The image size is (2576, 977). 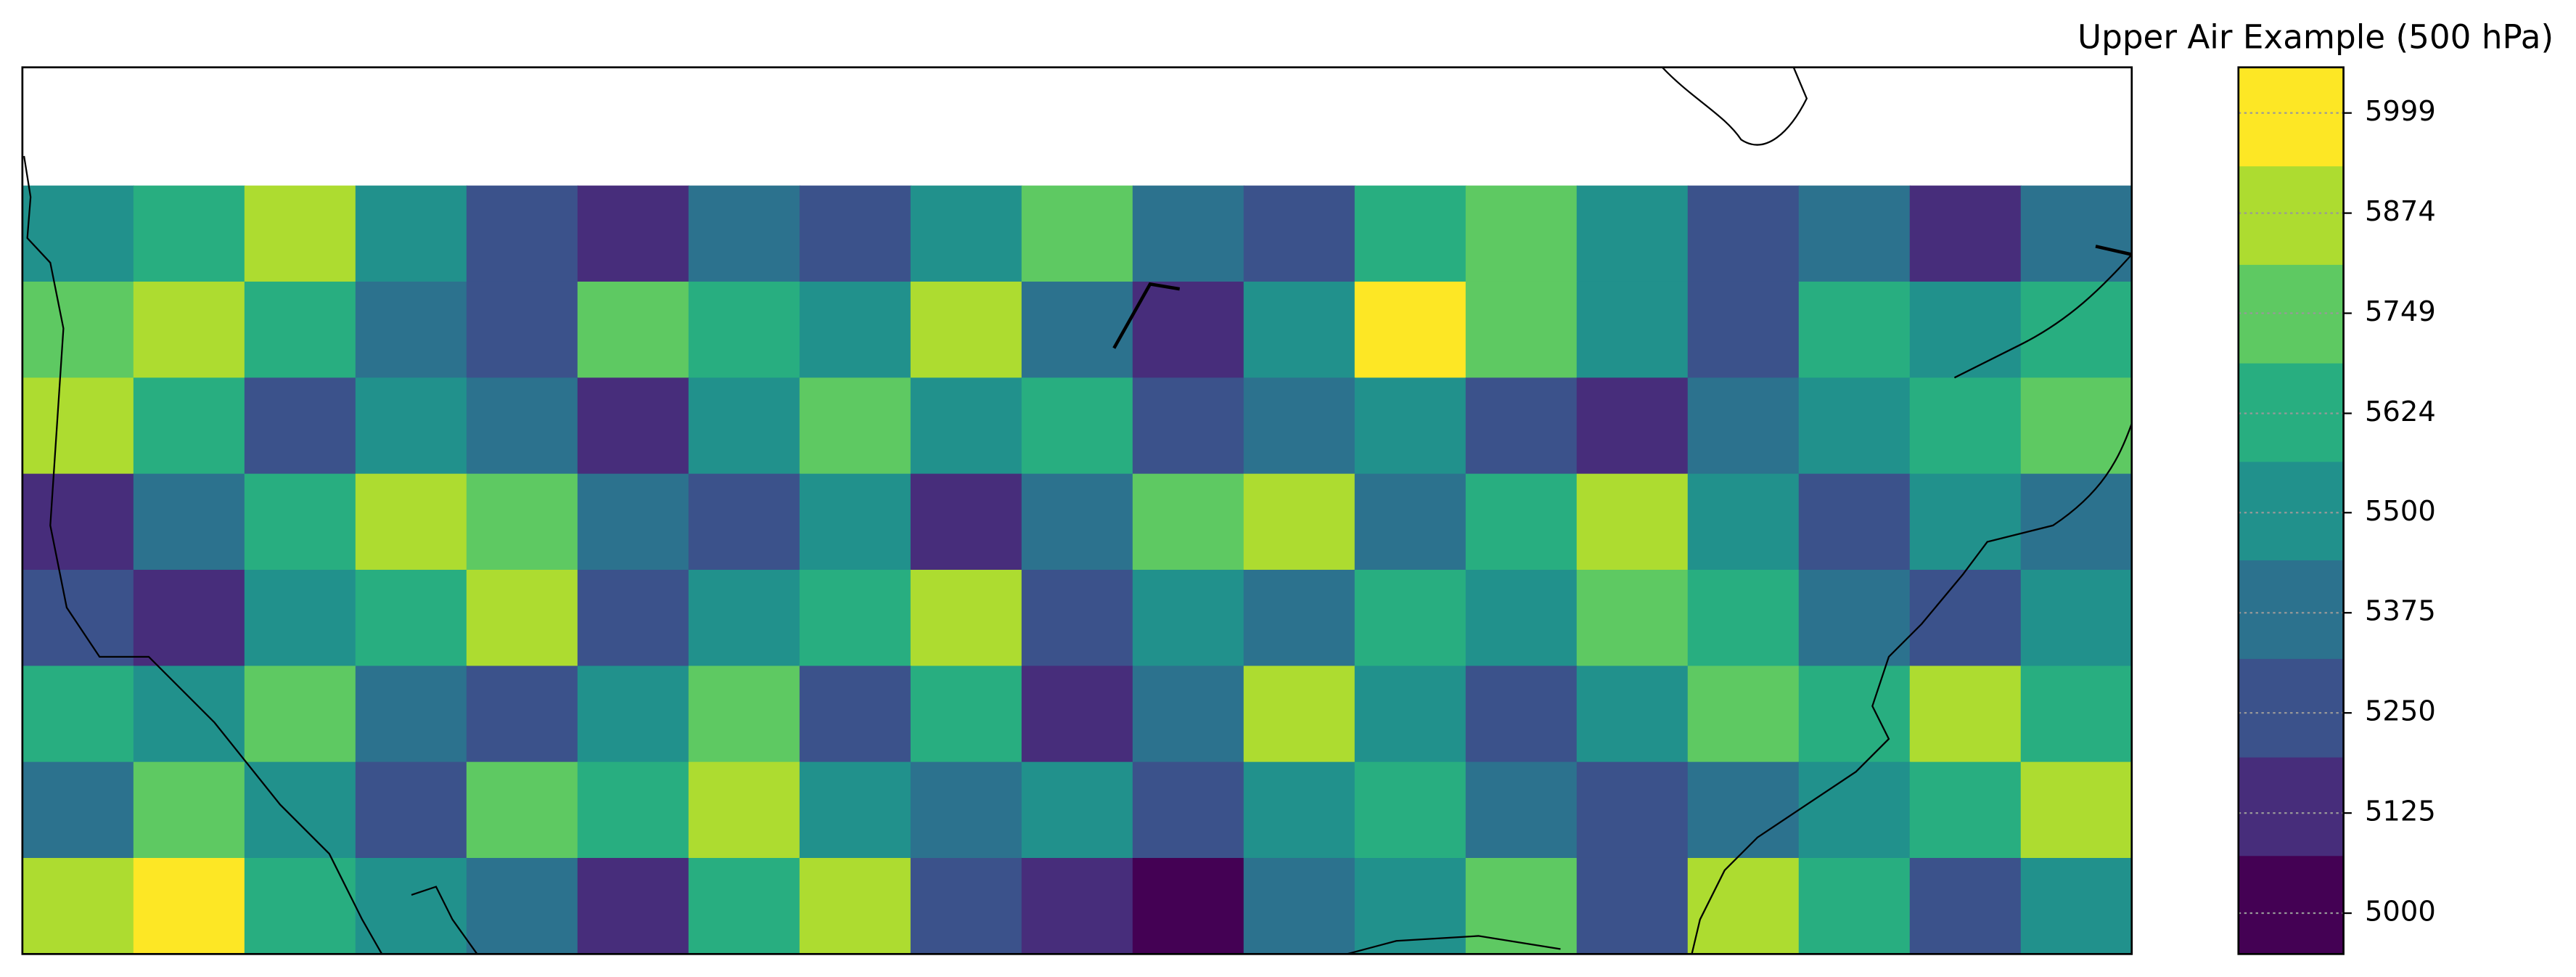 I want to click on colorbar: 5000 5125 5250 5375 5500 5624 5749 5874 5999, so click(x=2337, y=511).